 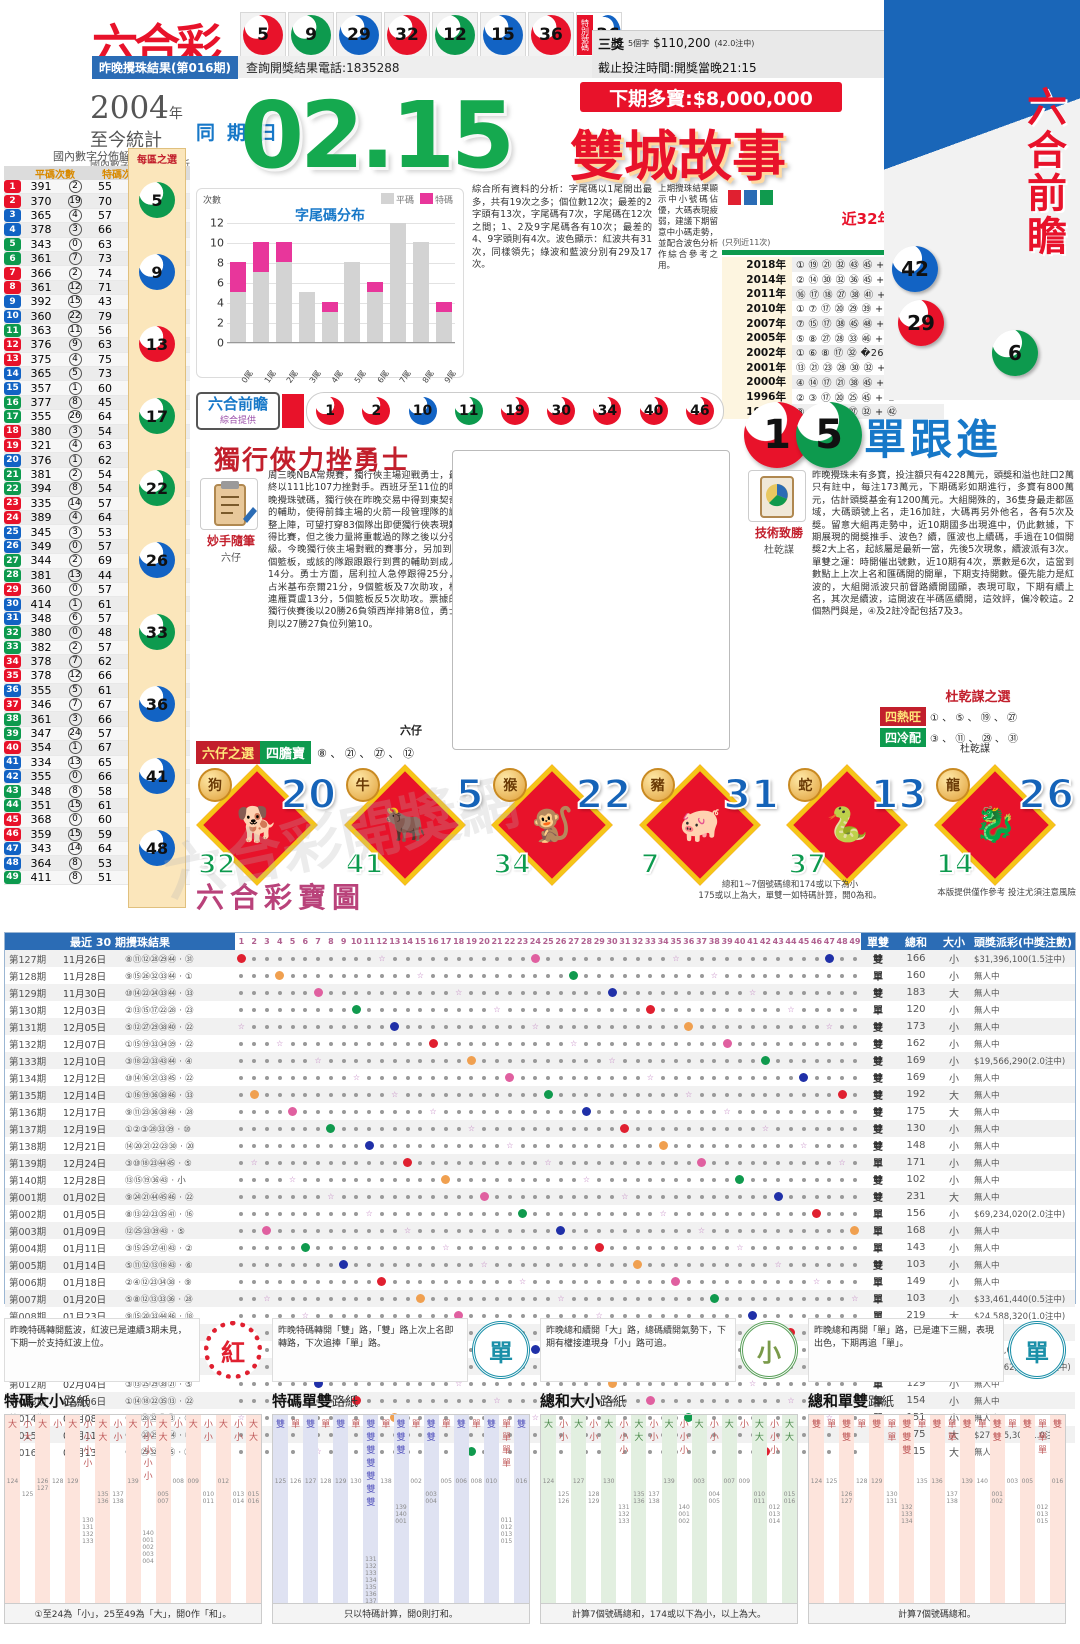 What do you see at coordinates (157, 200) in the screenshot?
I see `zone-pick-ball: 5` at bounding box center [157, 200].